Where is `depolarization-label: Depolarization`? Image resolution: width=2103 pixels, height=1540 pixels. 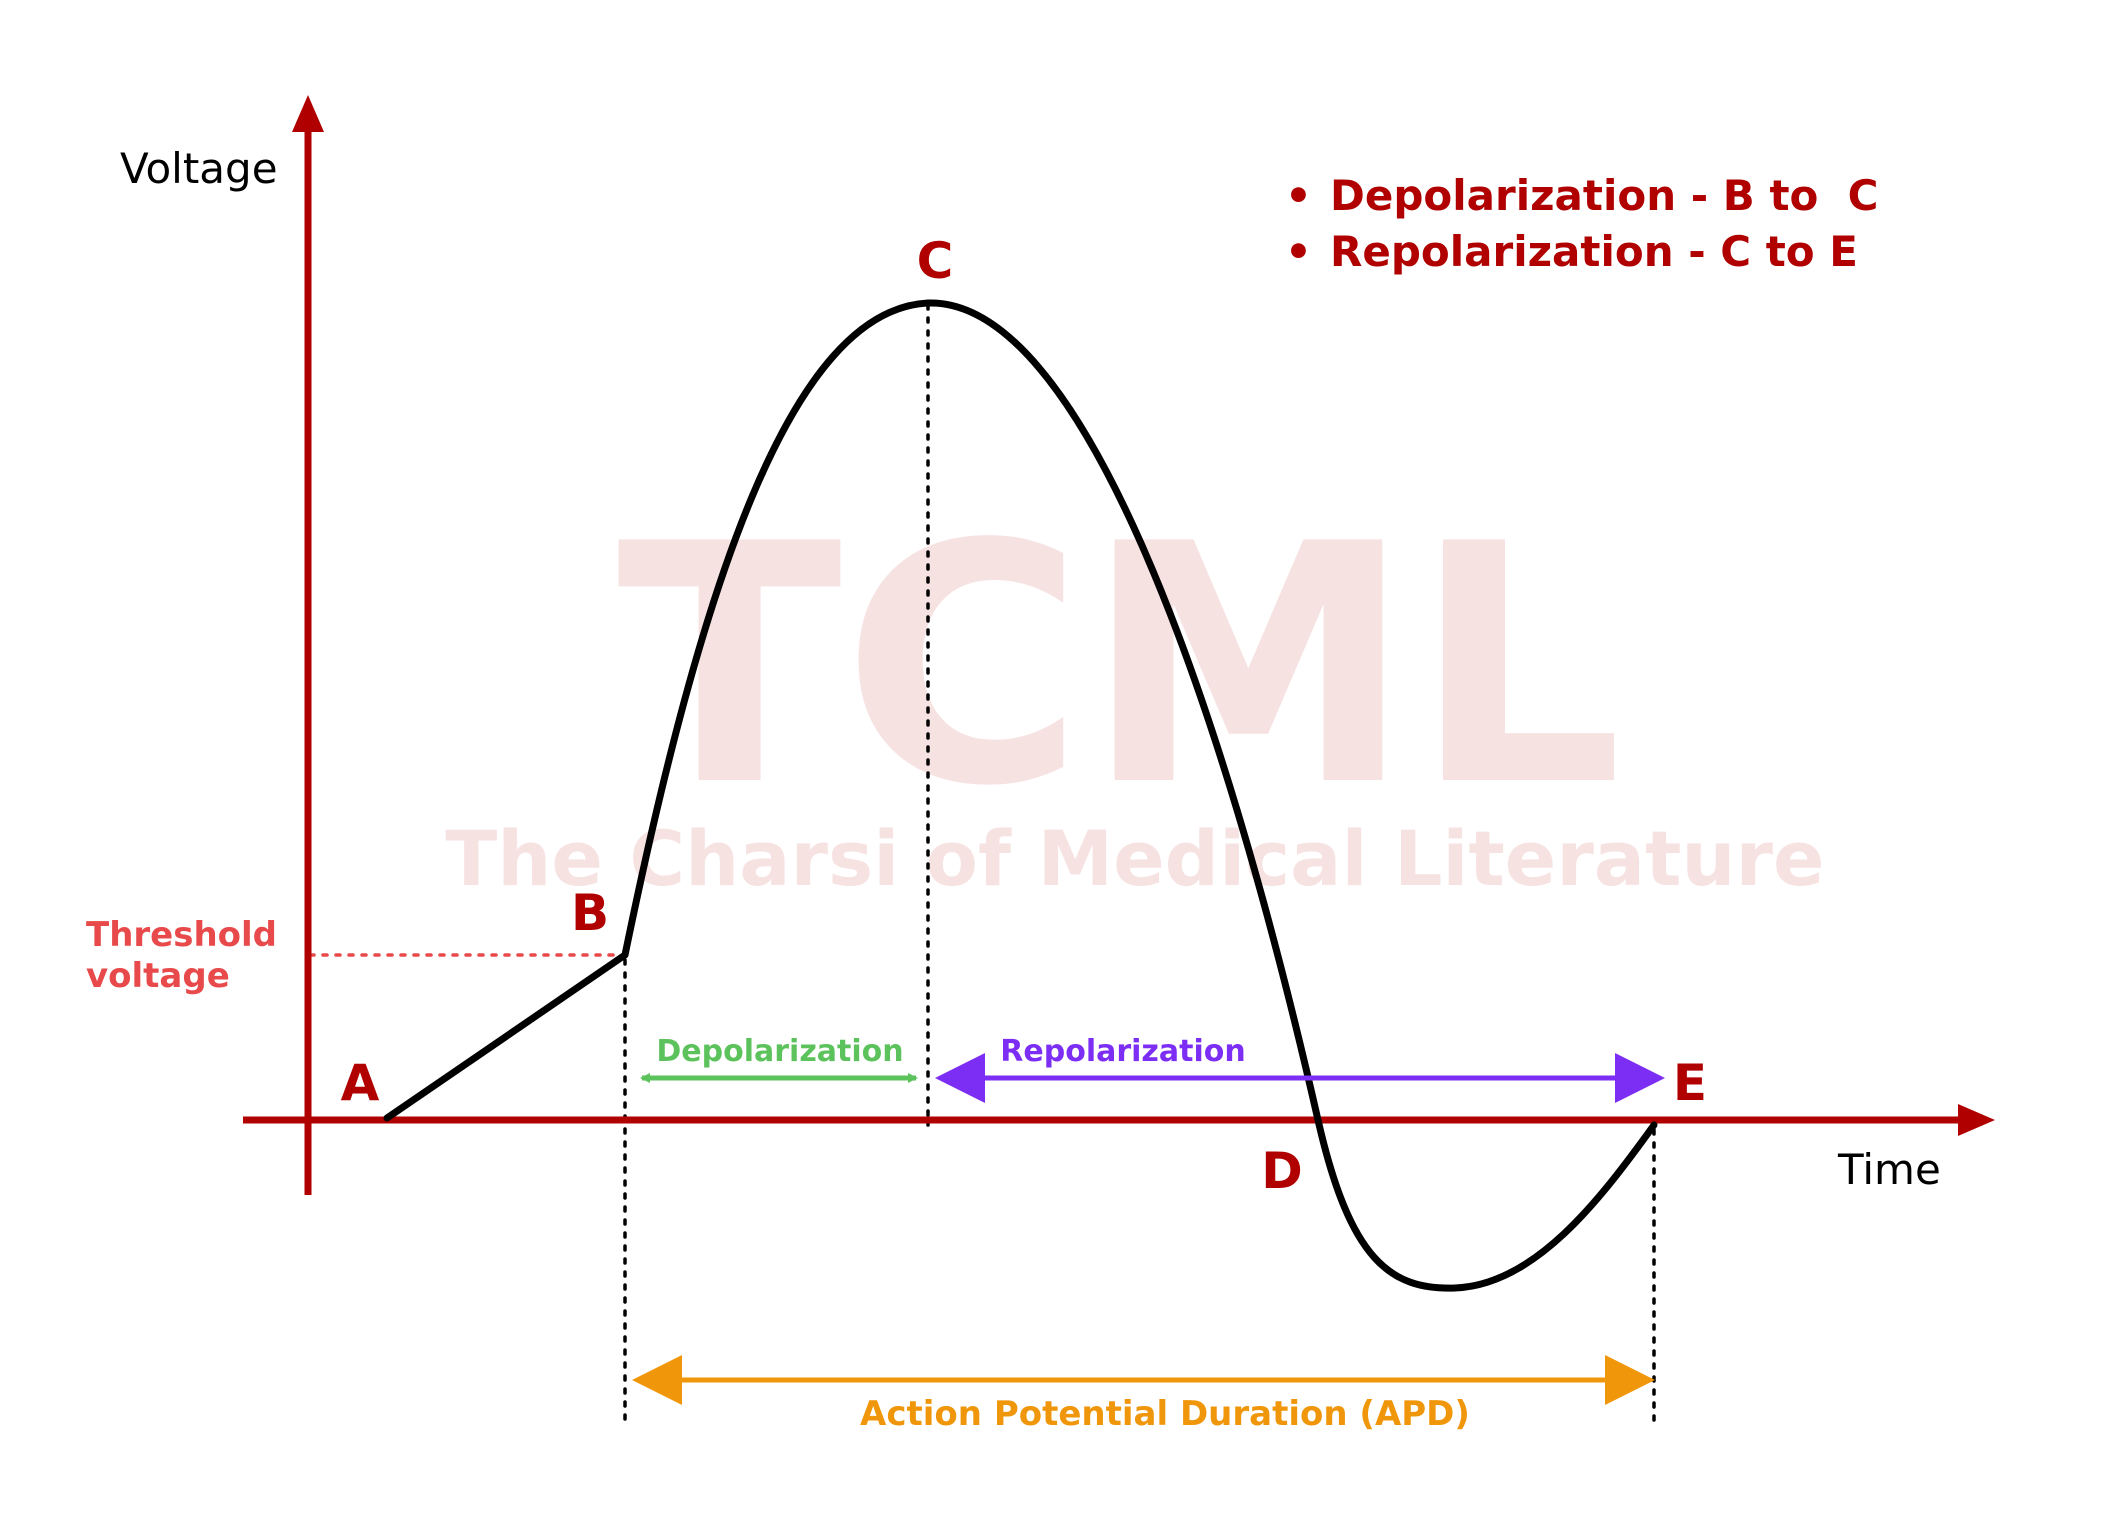 depolarization-label: Depolarization is located at coordinates (779, 1051).